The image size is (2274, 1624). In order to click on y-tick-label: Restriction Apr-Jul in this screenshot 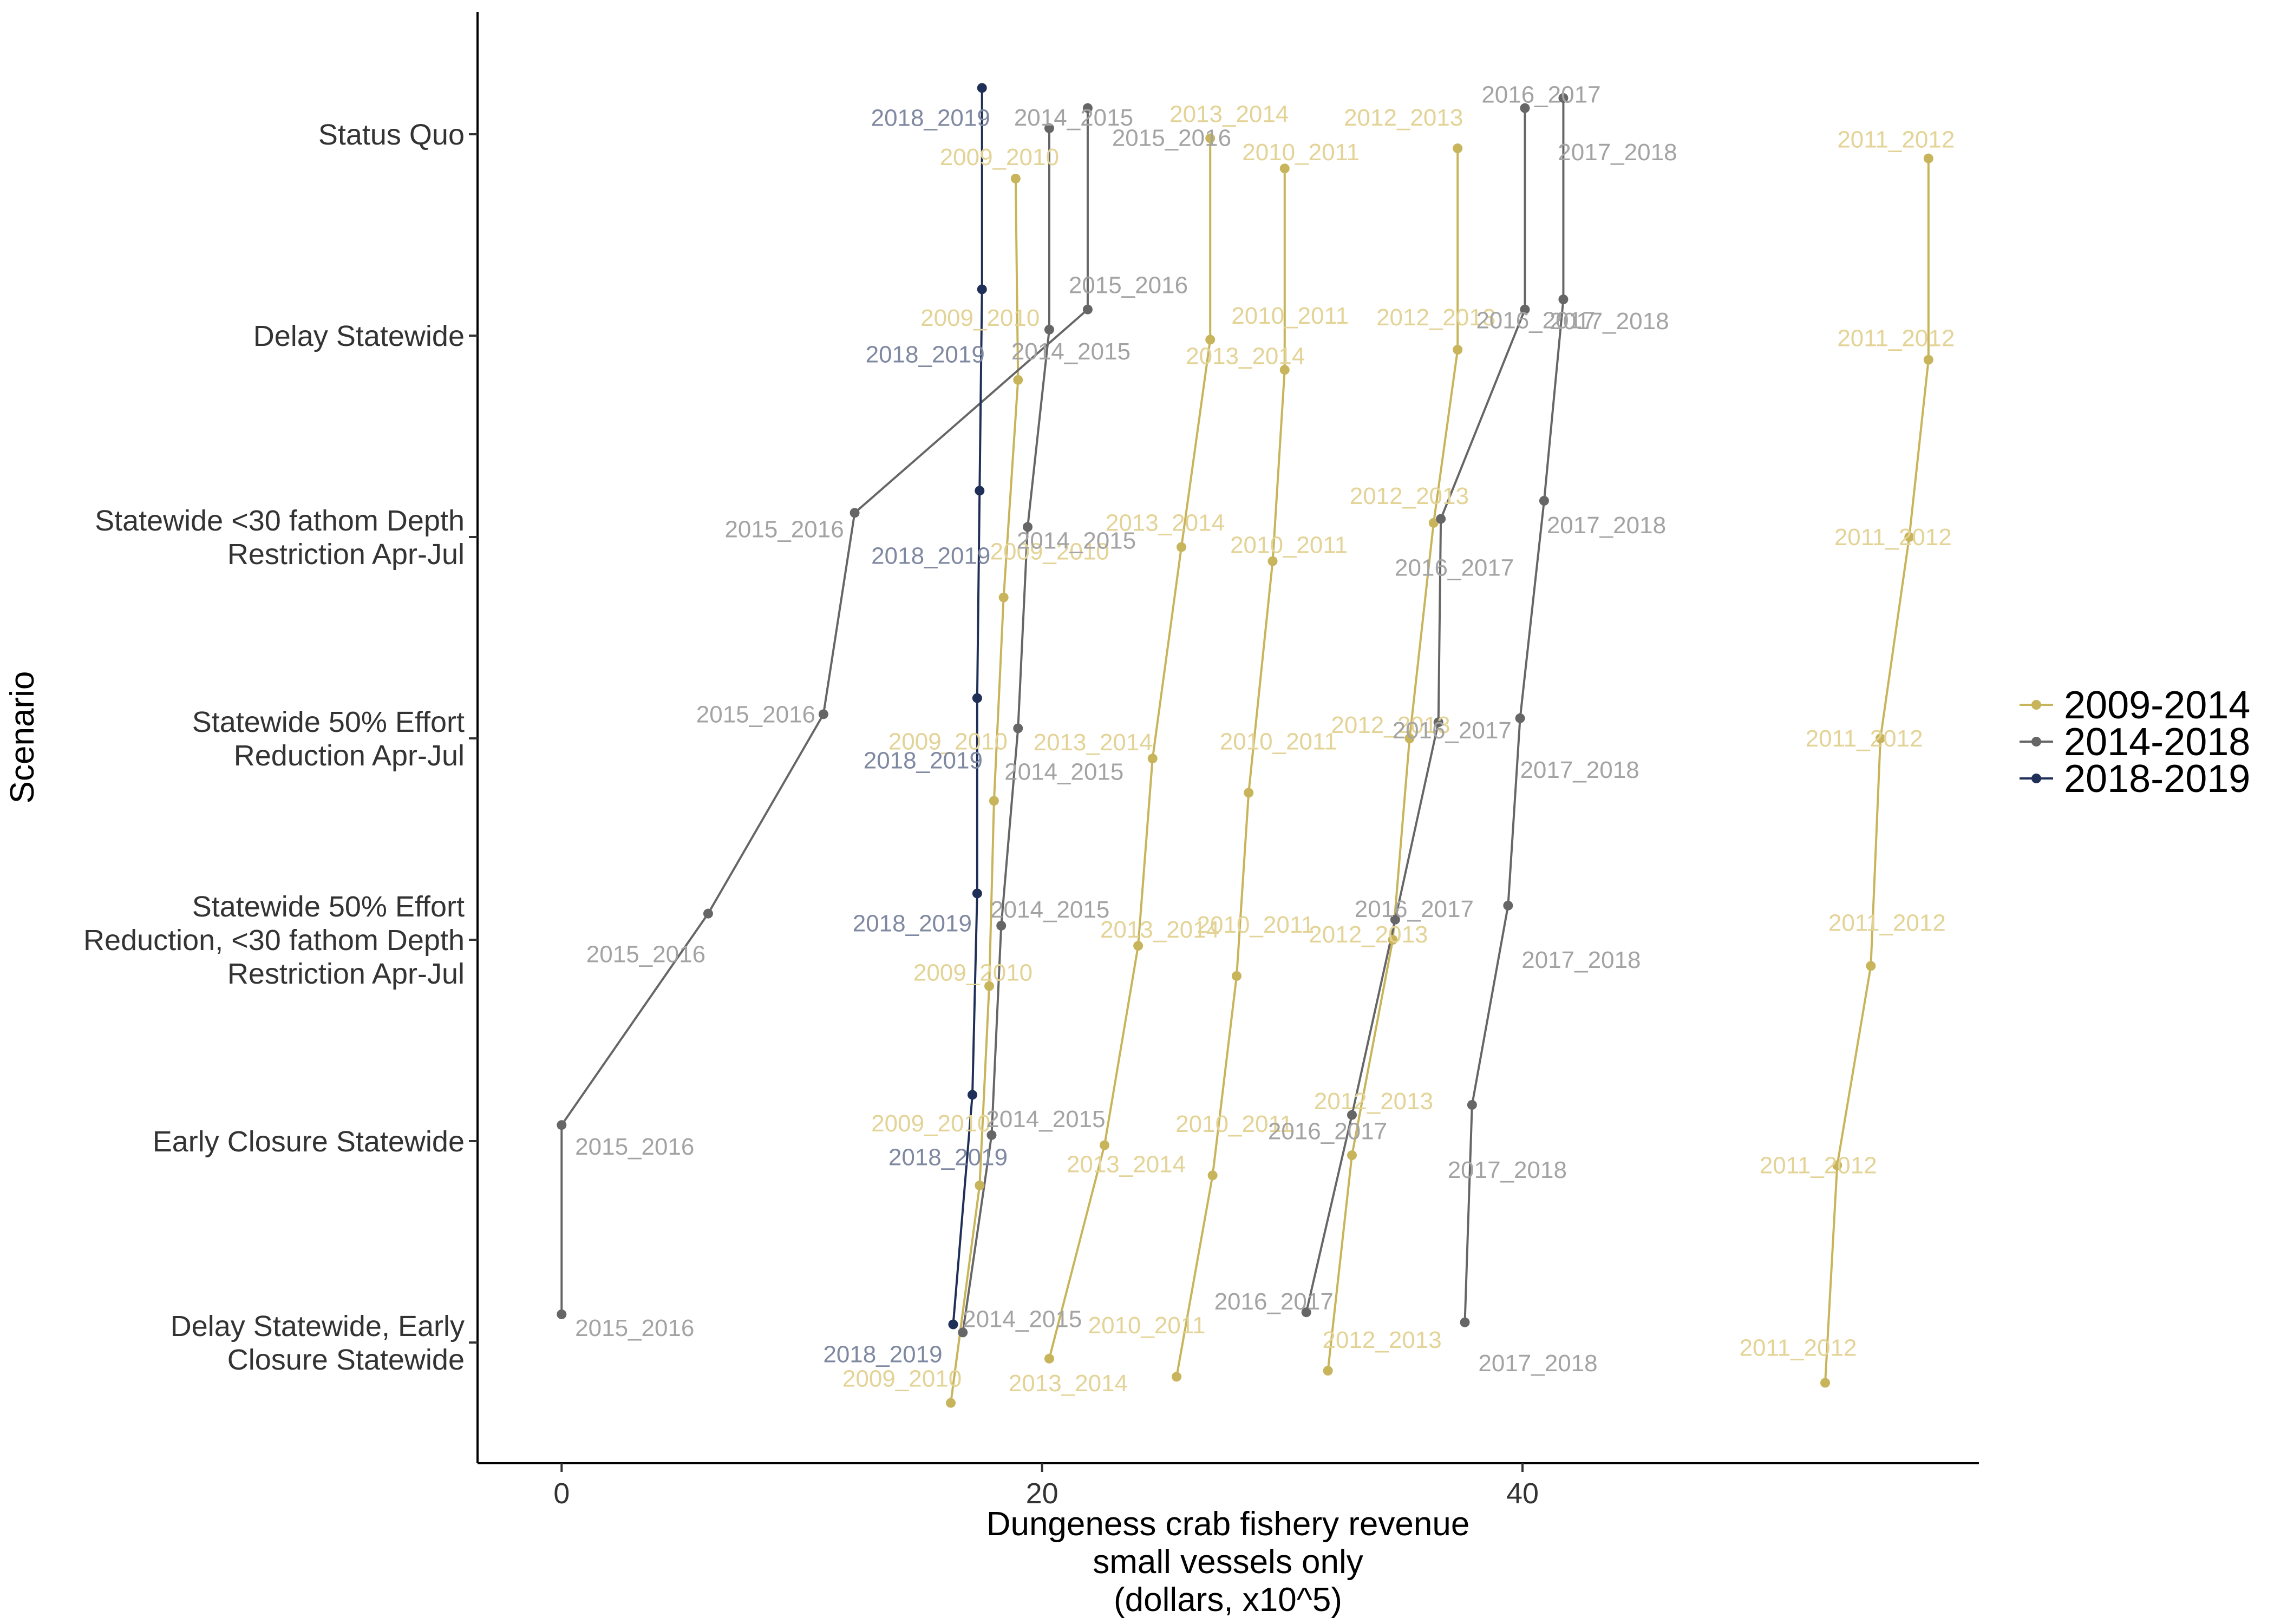, I will do `click(346, 974)`.